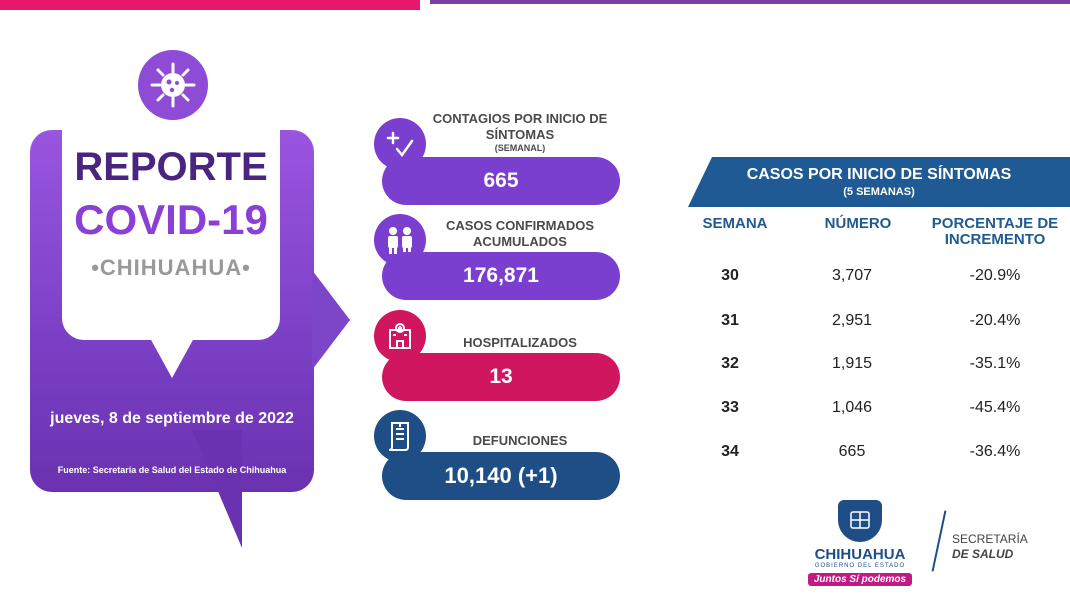 The width and height of the screenshot is (1070, 597). Describe the element at coordinates (995, 363) in the screenshot. I see `cell-porcentaje: -35.1%` at that location.